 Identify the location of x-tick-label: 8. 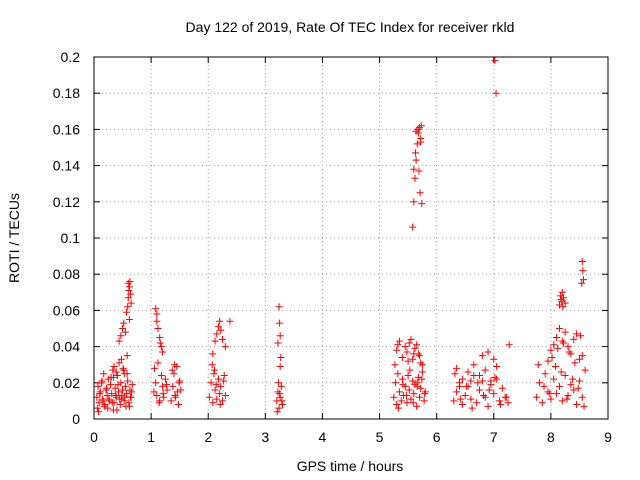
(551, 437).